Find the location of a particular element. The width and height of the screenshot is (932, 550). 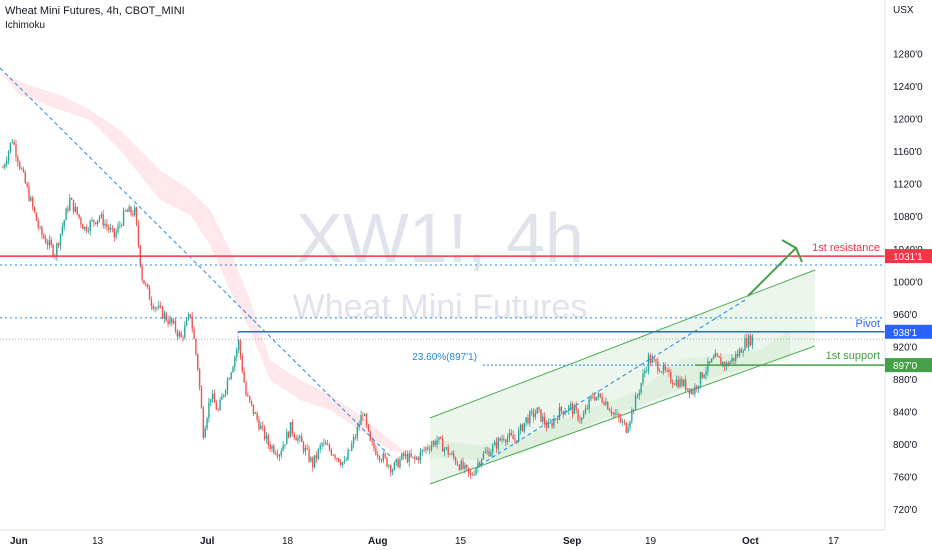

x-tick-label: Oct is located at coordinates (750, 541).